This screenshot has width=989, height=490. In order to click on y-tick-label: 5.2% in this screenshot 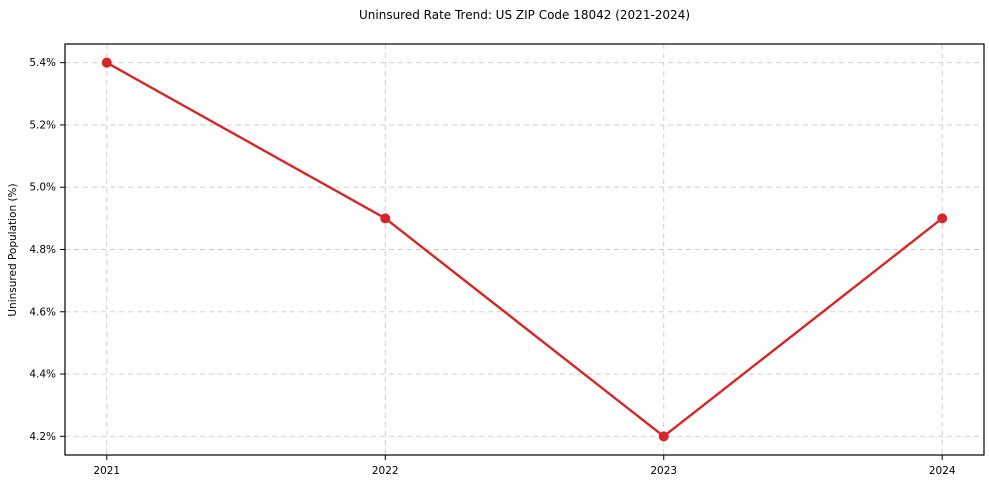, I will do `click(42, 125)`.